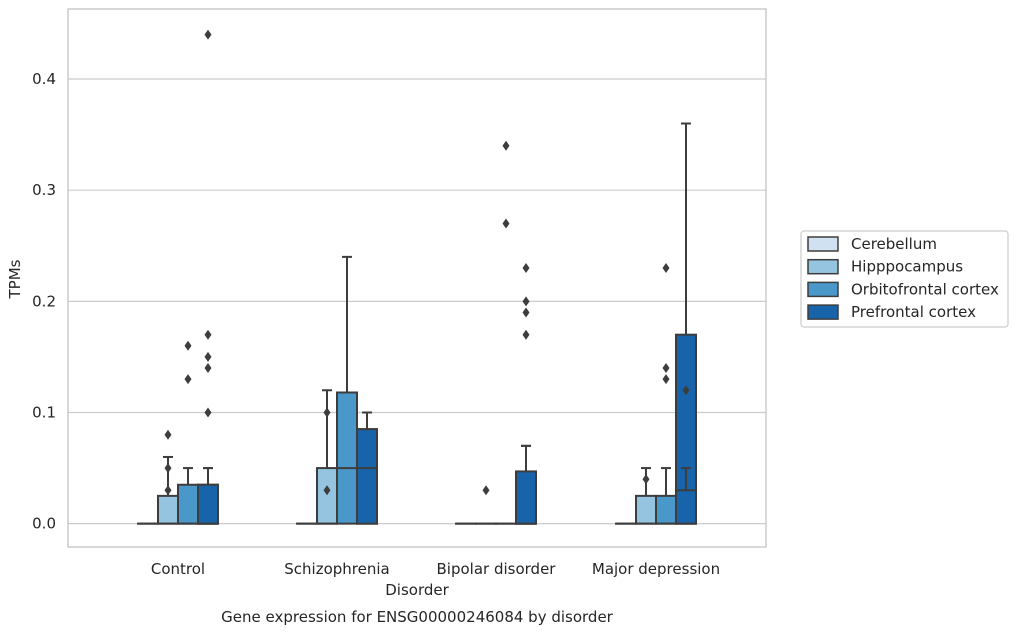  I want to click on y-tick-label: 0.3, so click(44, 190).